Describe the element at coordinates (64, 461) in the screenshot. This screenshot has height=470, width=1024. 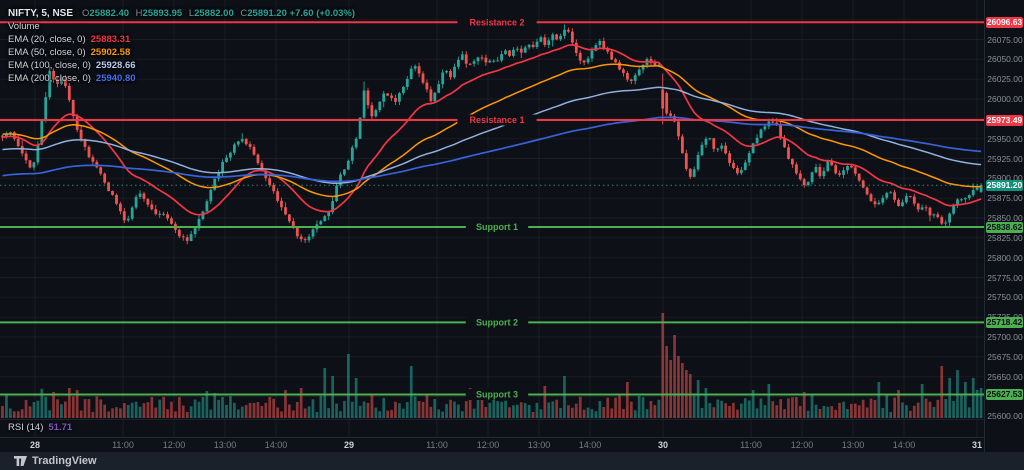
I see `tradingview-logo-text: TradingView` at that location.